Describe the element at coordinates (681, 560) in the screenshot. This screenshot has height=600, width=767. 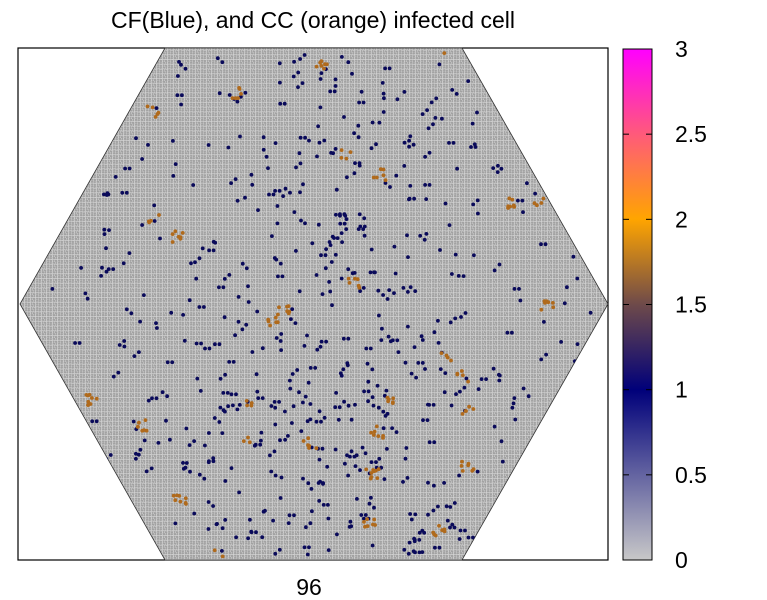
I see `colorbar-tick-label: 0` at that location.